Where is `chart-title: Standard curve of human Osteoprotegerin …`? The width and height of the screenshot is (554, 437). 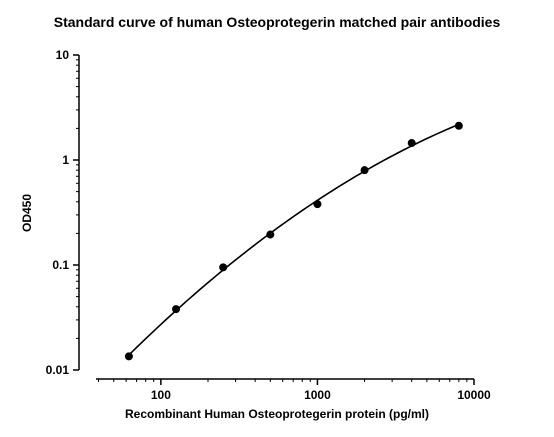
chart-title: Standard curve of human Osteoprotegerin … is located at coordinates (277, 22).